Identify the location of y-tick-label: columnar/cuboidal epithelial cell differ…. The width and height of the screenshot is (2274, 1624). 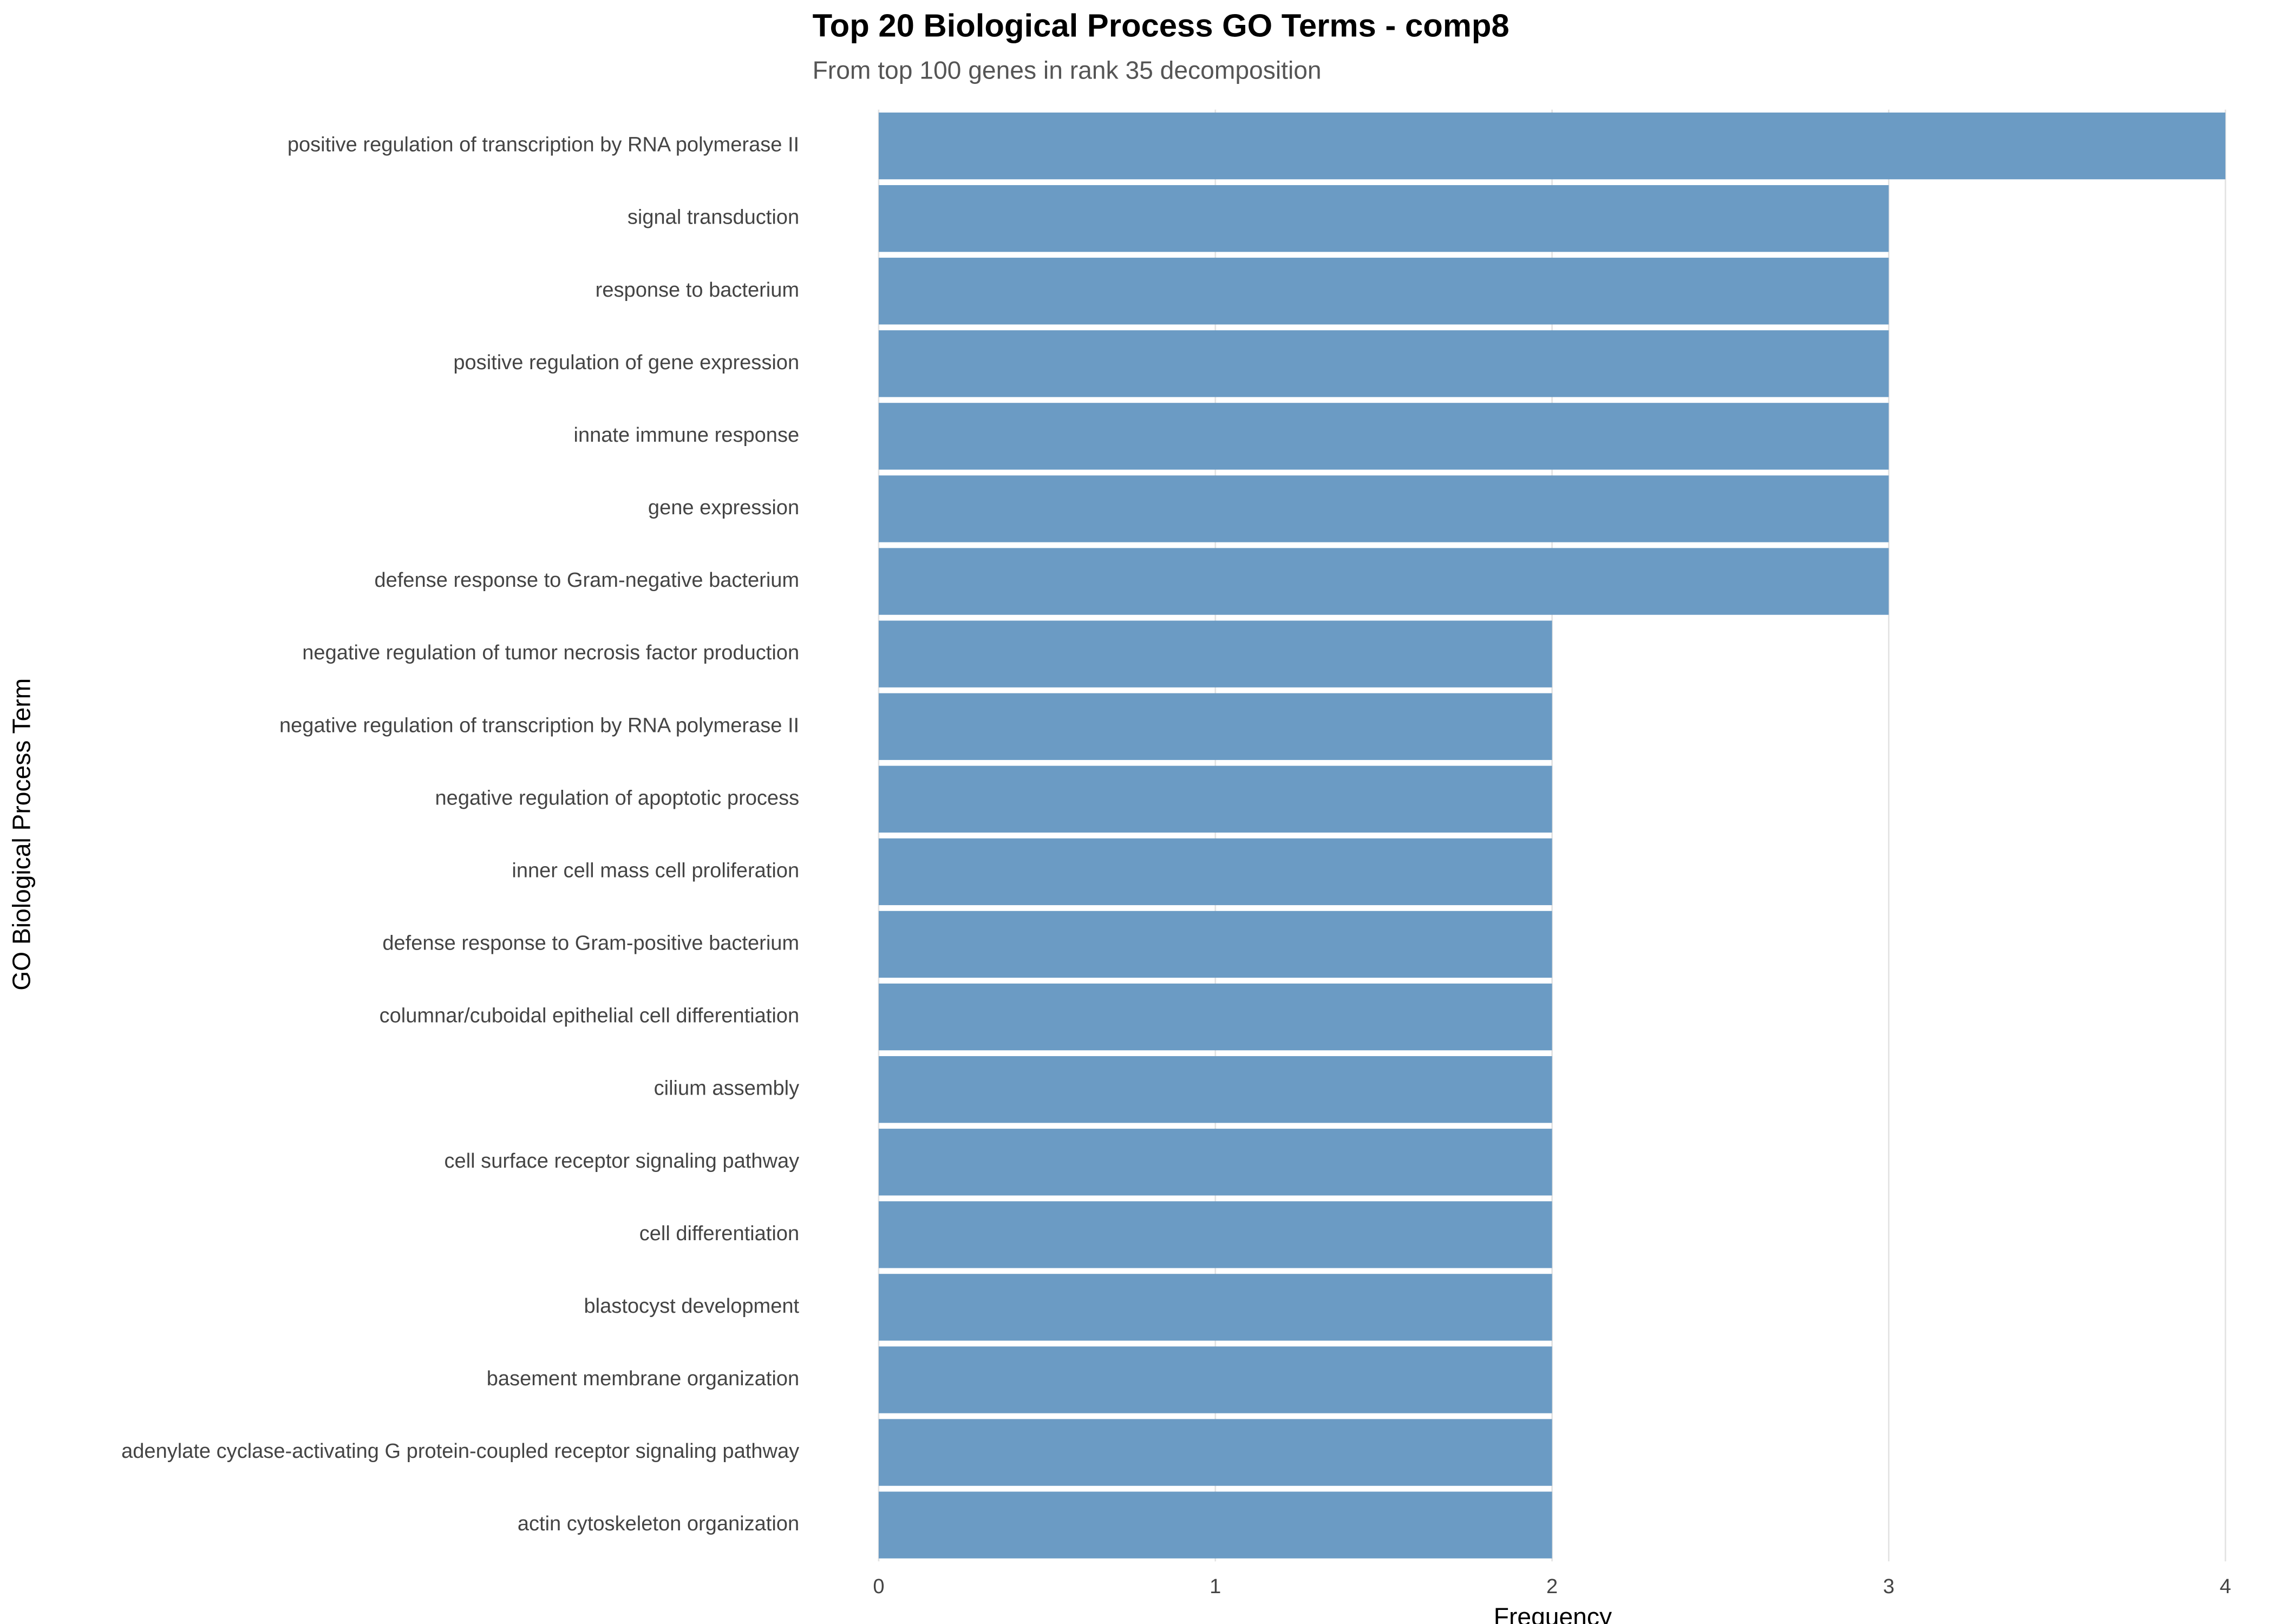
(590, 1016).